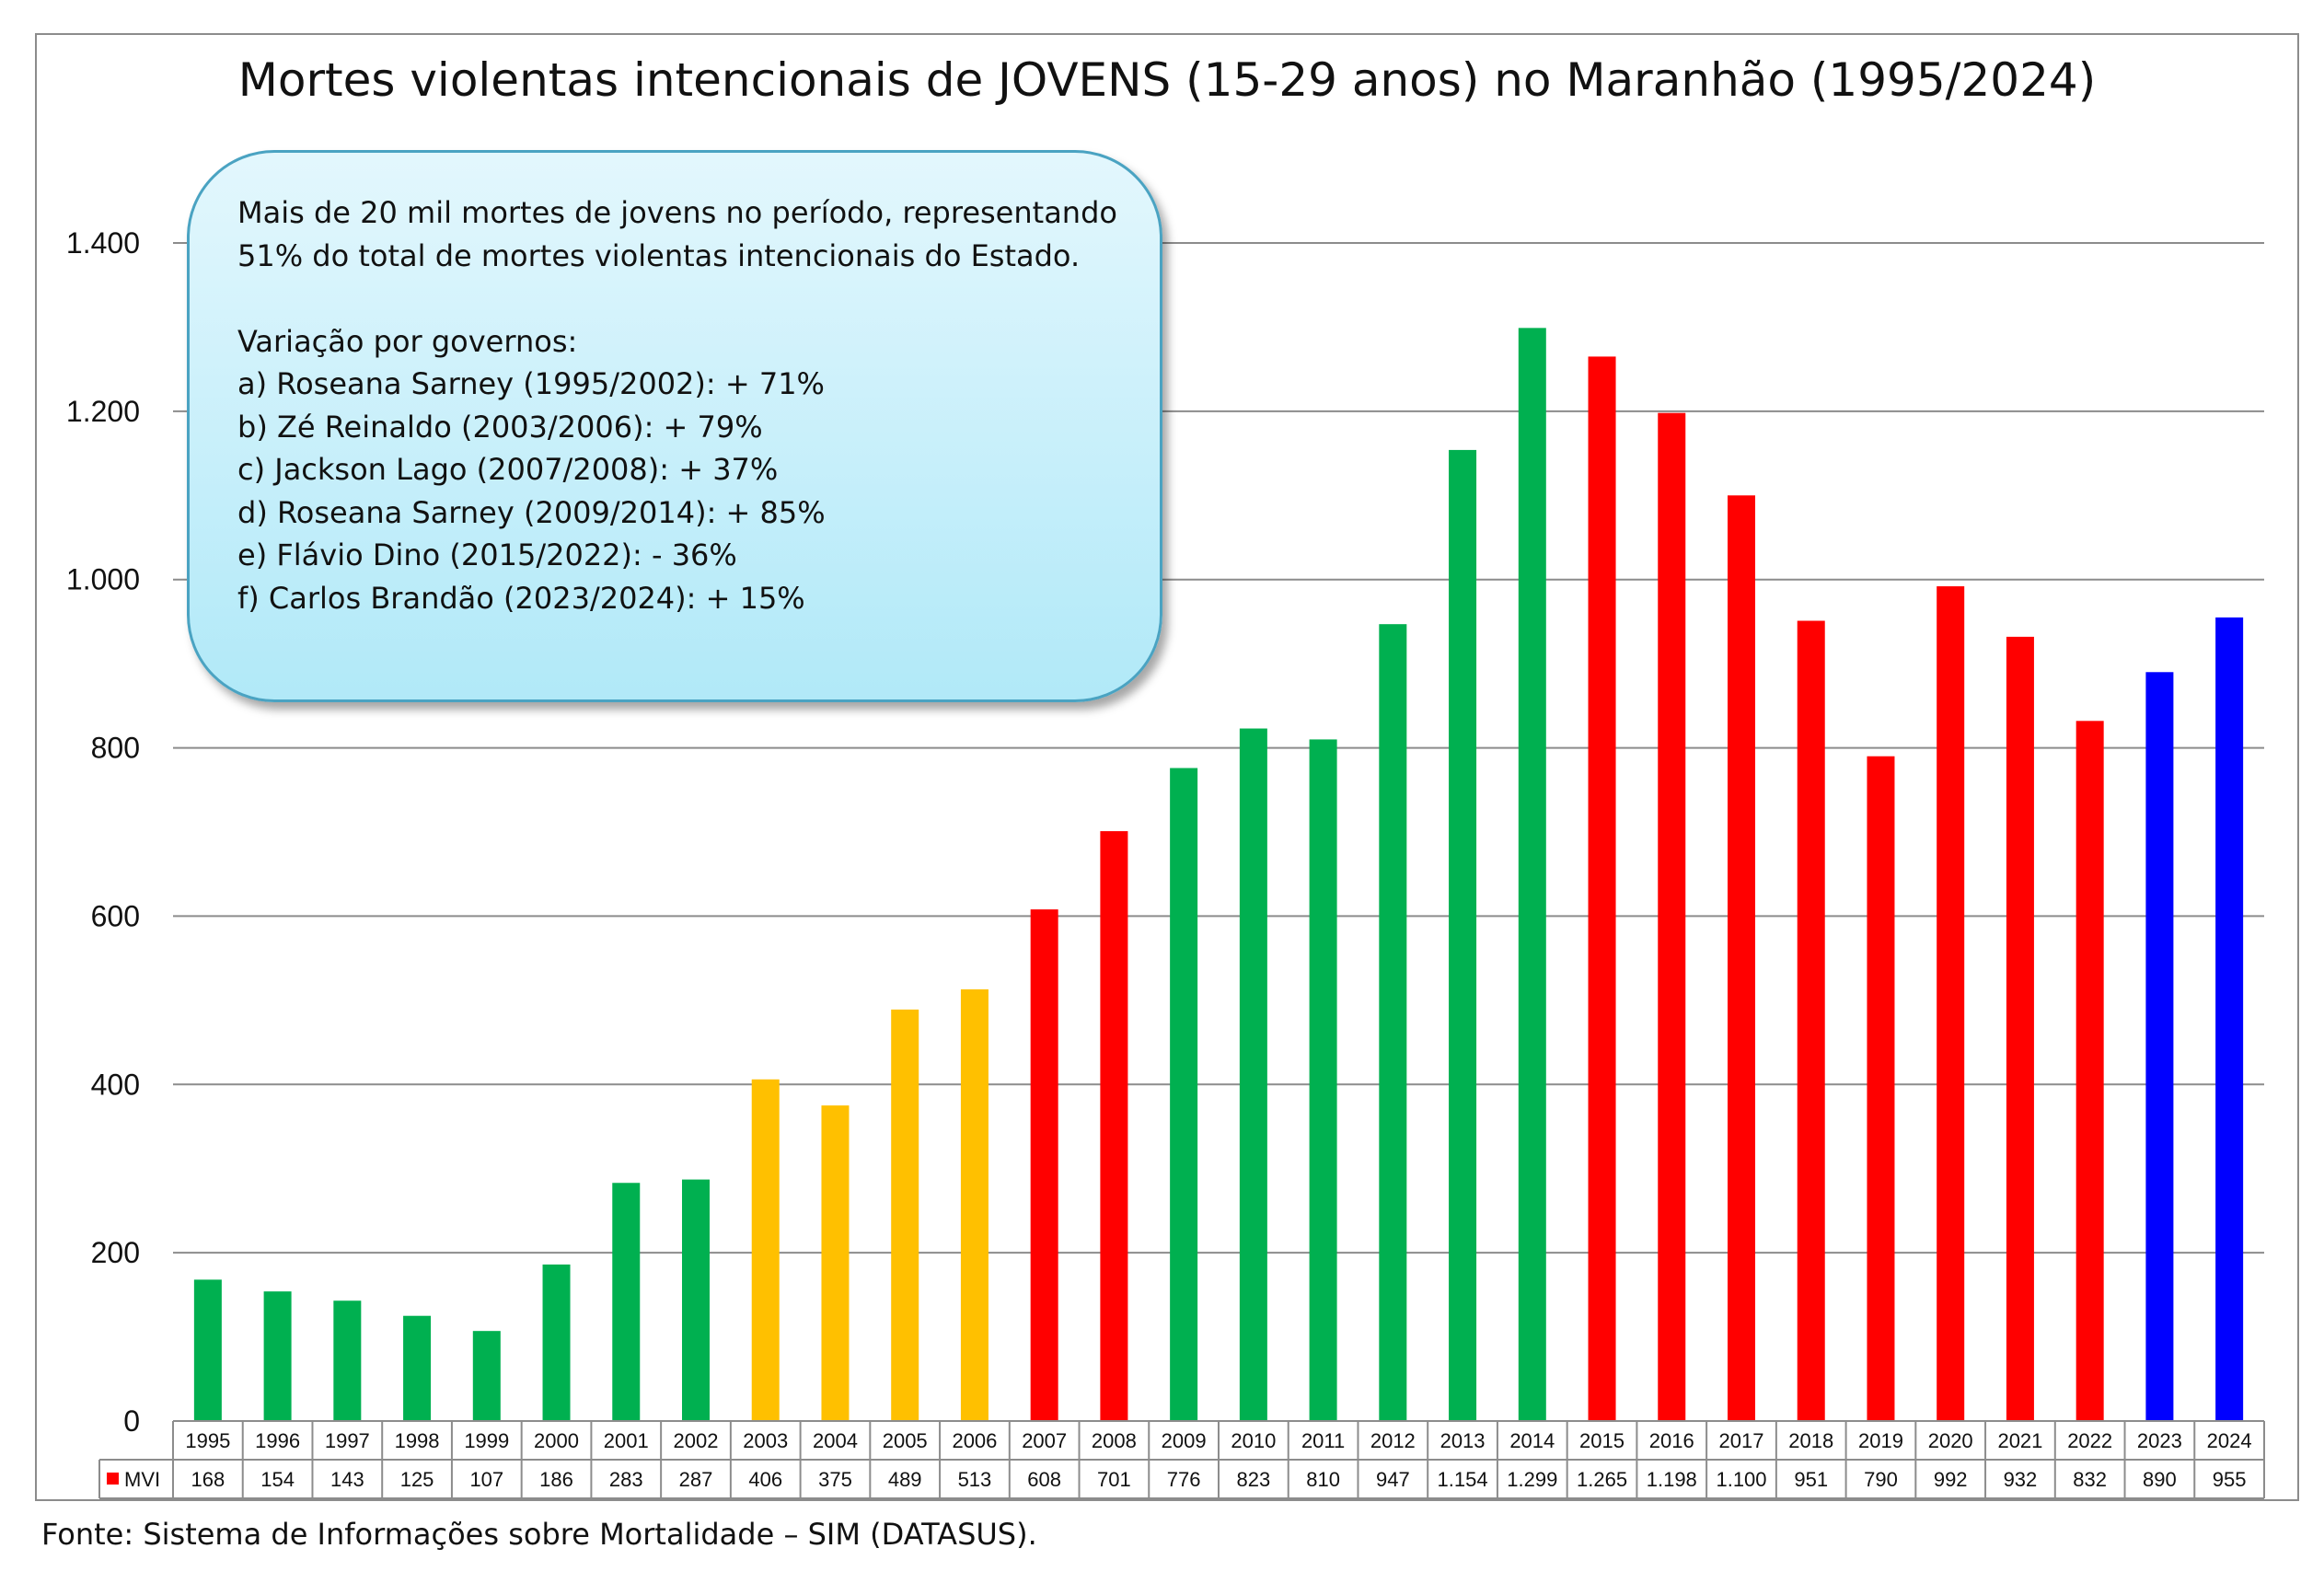 Image resolution: width=2324 pixels, height=1583 pixels. What do you see at coordinates (556, 1479) in the screenshot?
I see `data-label: 186` at bounding box center [556, 1479].